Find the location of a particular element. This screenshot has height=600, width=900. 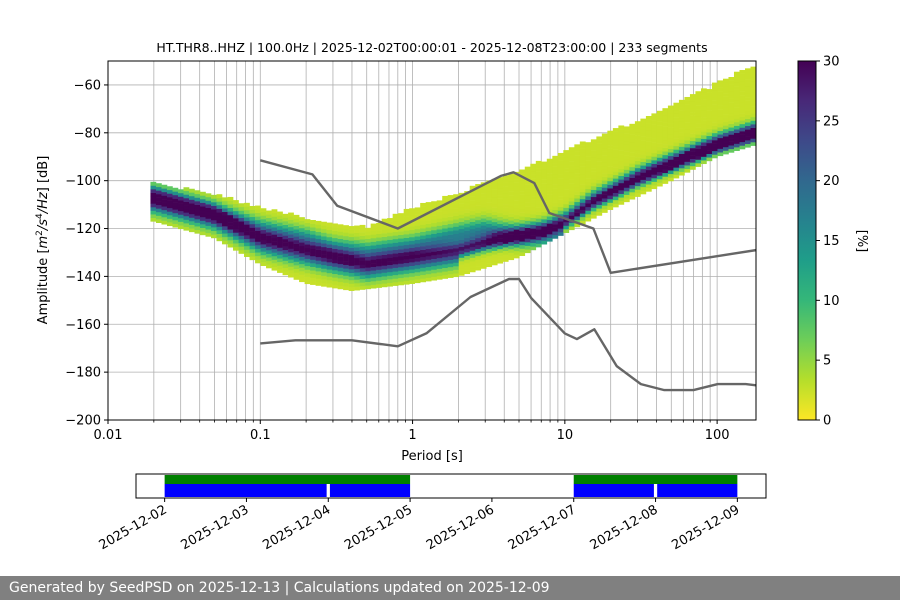

x-tick-label: 100 is located at coordinates (717, 435).